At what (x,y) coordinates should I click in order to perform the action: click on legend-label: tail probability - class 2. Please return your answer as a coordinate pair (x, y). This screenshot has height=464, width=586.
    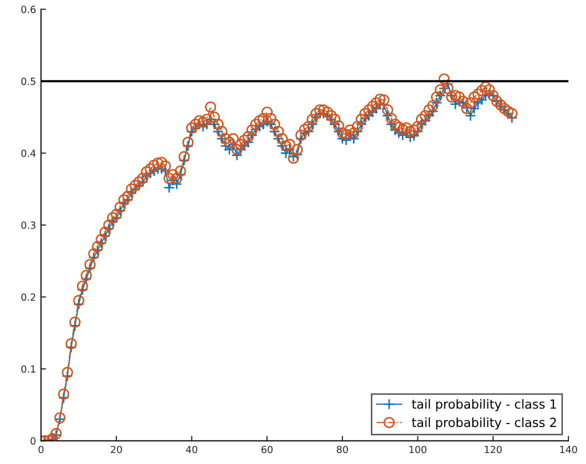
    Looking at the image, I should click on (484, 423).